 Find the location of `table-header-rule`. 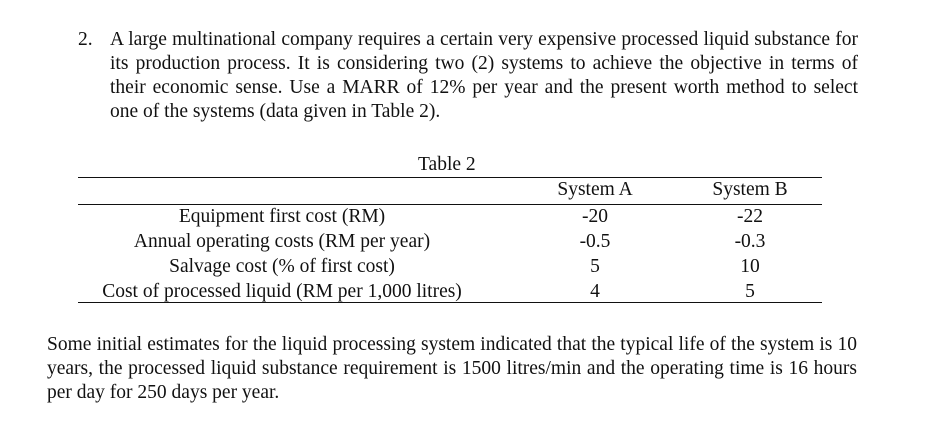

table-header-rule is located at coordinates (450, 204).